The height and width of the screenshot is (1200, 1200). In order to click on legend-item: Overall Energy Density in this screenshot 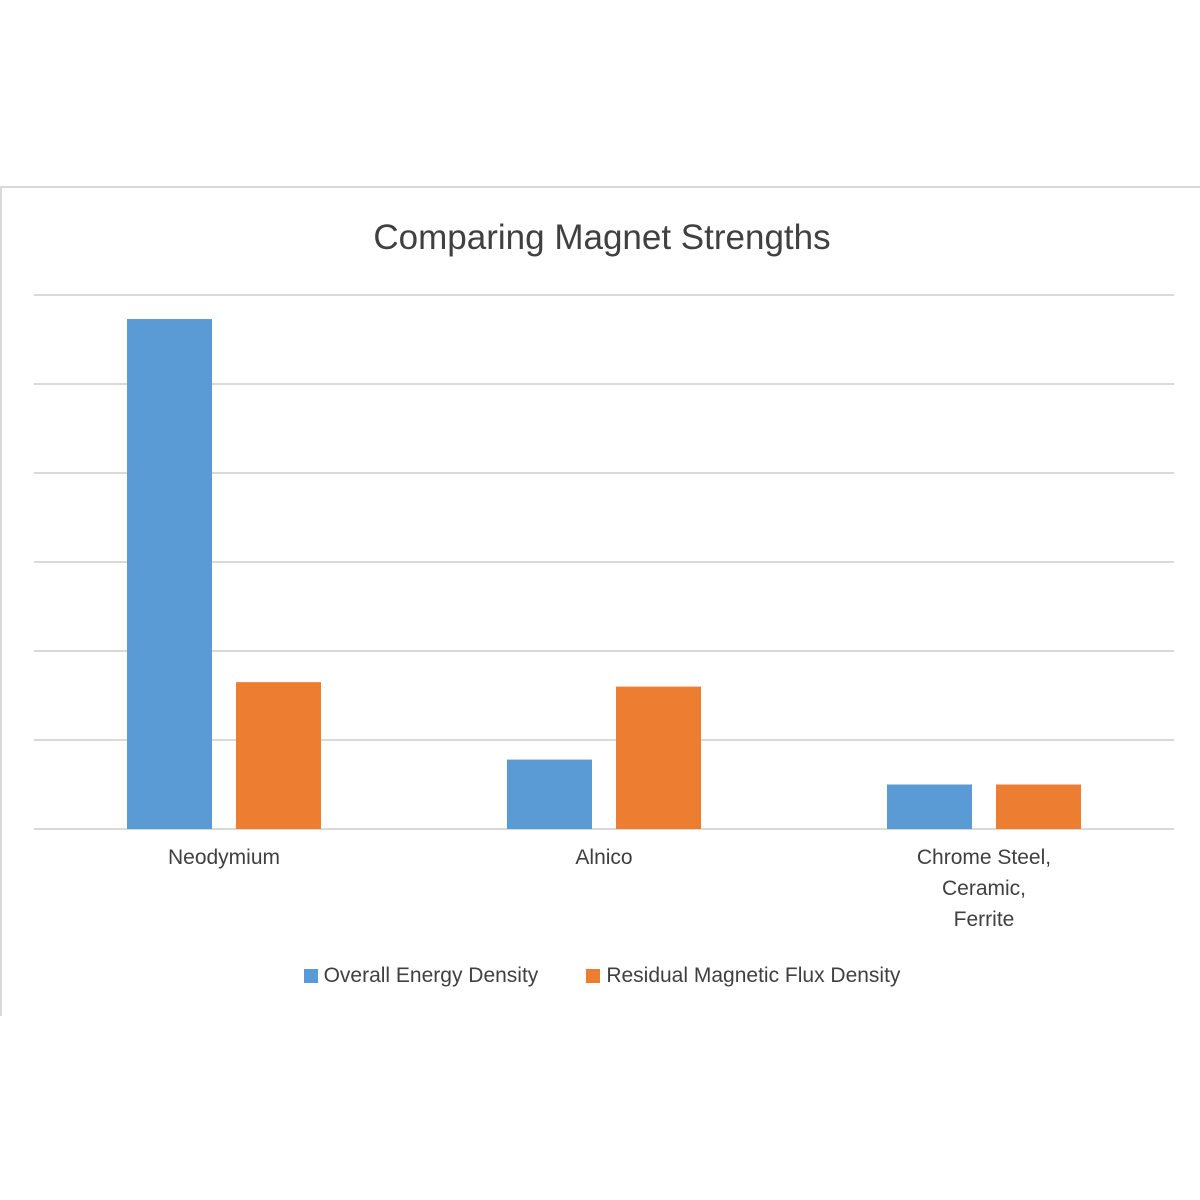, I will do `click(421, 976)`.